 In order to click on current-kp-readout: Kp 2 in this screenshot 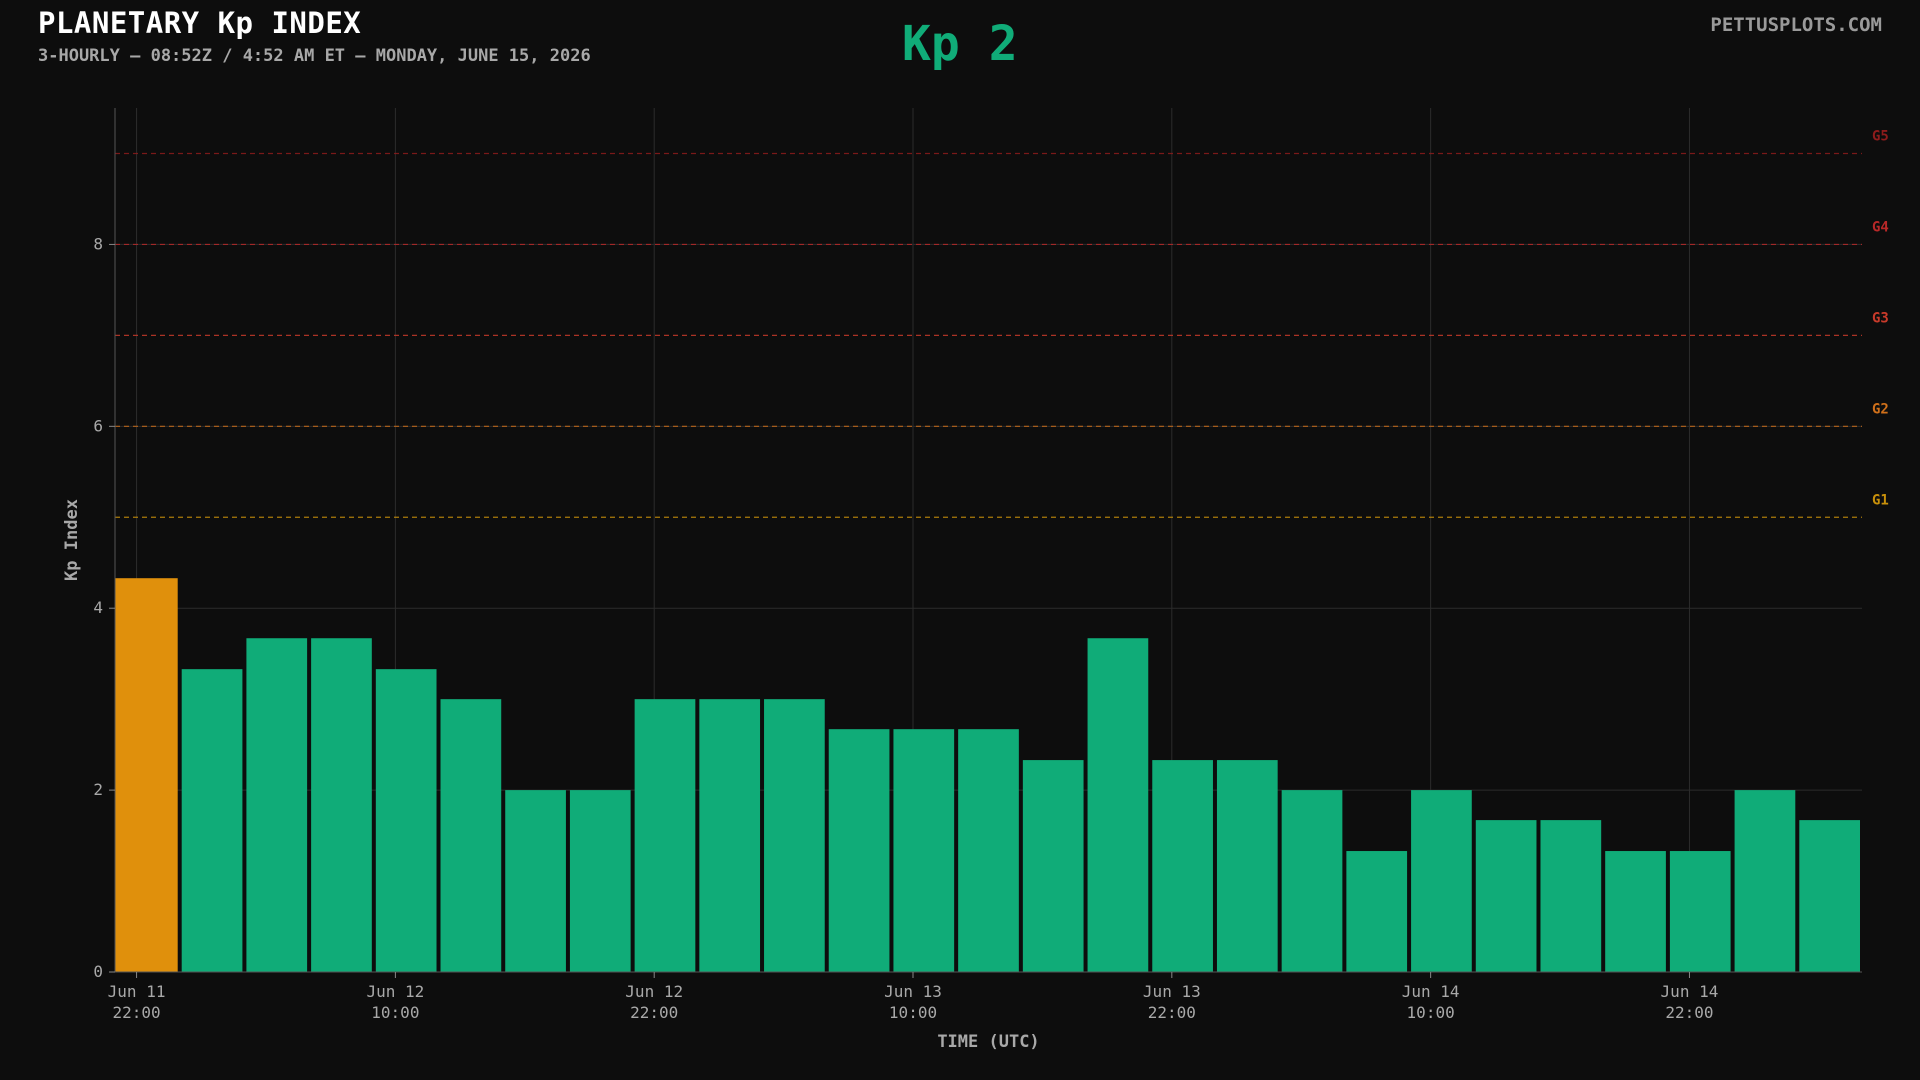, I will do `click(960, 44)`.